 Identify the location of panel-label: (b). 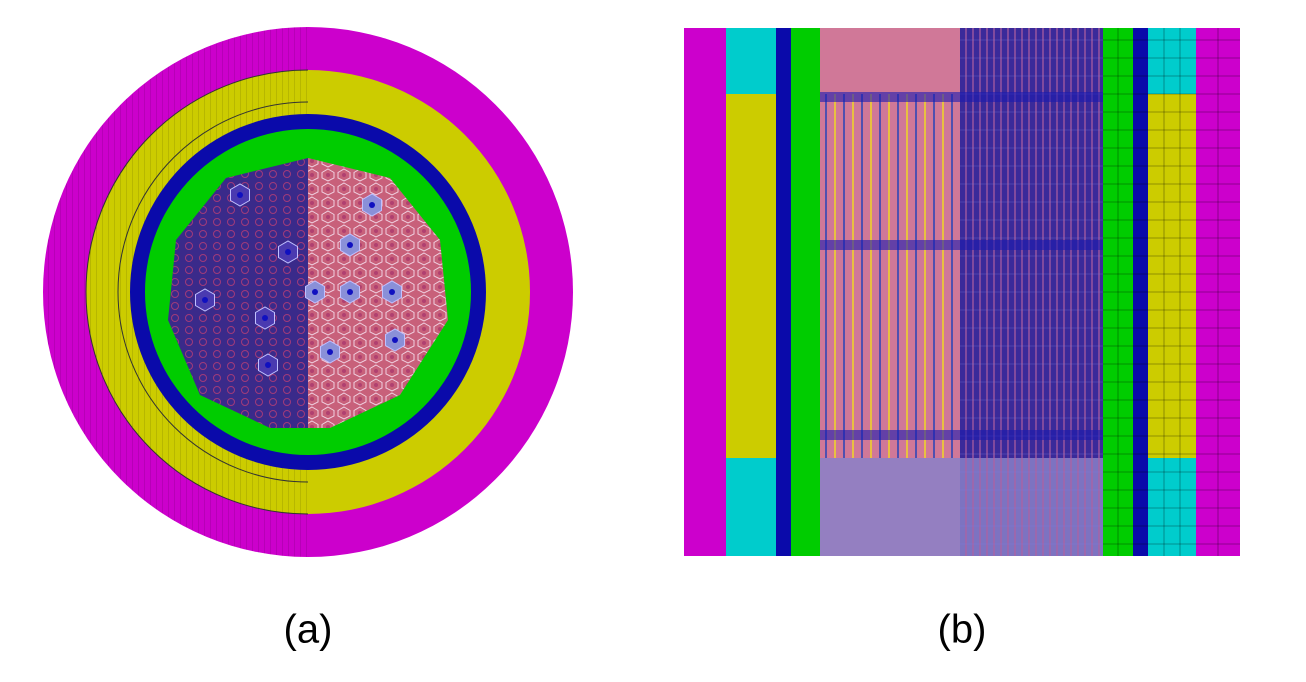
(962, 630).